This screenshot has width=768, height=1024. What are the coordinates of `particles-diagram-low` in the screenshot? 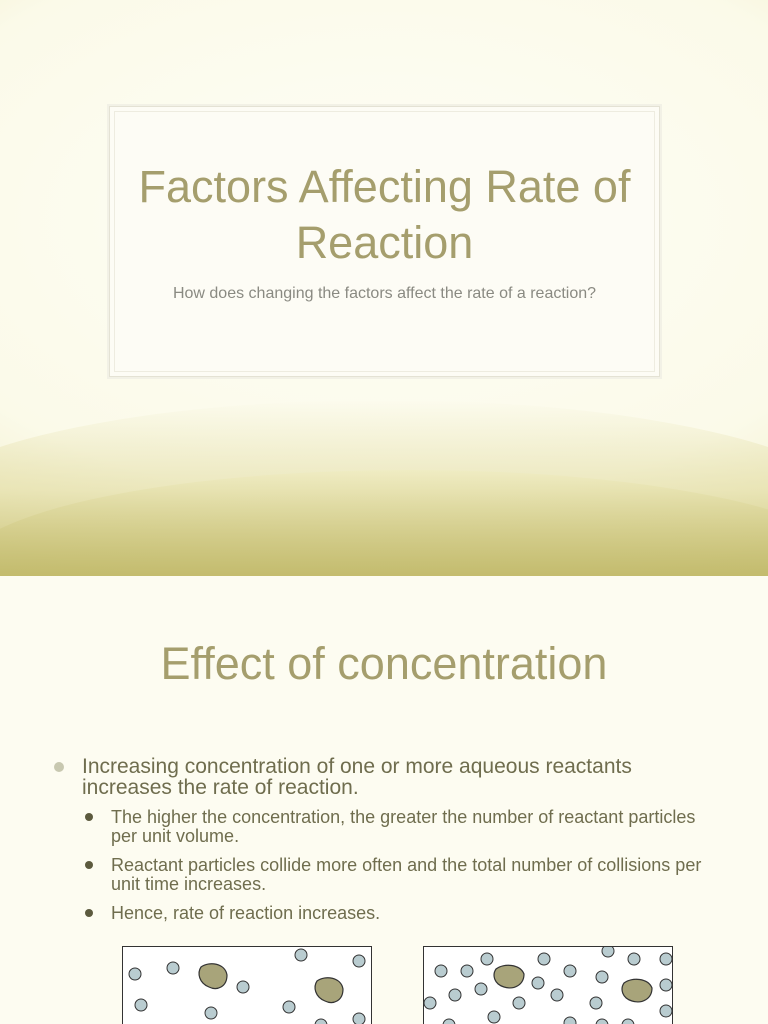 It's located at (247, 986).